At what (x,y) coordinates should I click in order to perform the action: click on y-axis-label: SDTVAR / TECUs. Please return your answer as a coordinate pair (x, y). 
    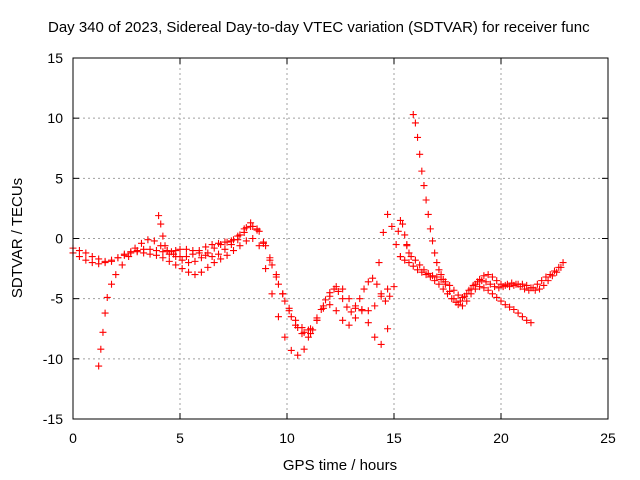
    Looking at the image, I should click on (17, 238).